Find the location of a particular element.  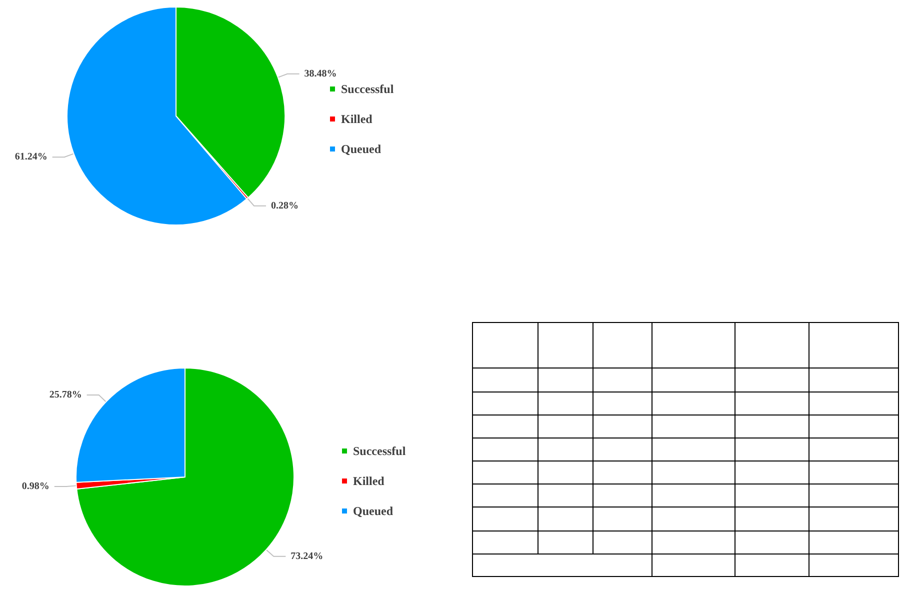

data-label: 73.24% is located at coordinates (307, 556).